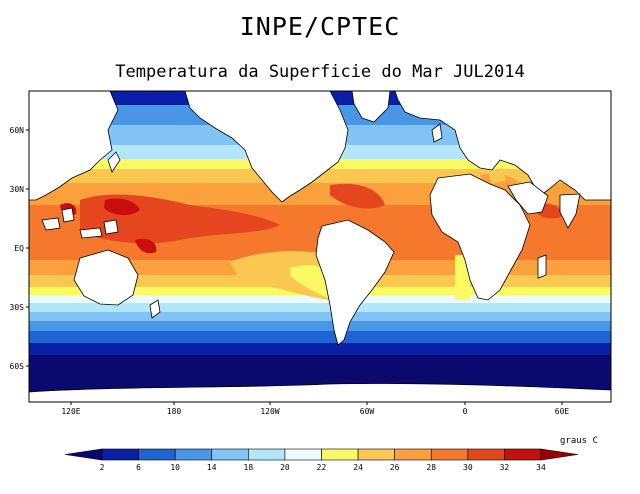 The width and height of the screenshot is (640, 494). I want to click on x-tick-label: 0, so click(465, 411).